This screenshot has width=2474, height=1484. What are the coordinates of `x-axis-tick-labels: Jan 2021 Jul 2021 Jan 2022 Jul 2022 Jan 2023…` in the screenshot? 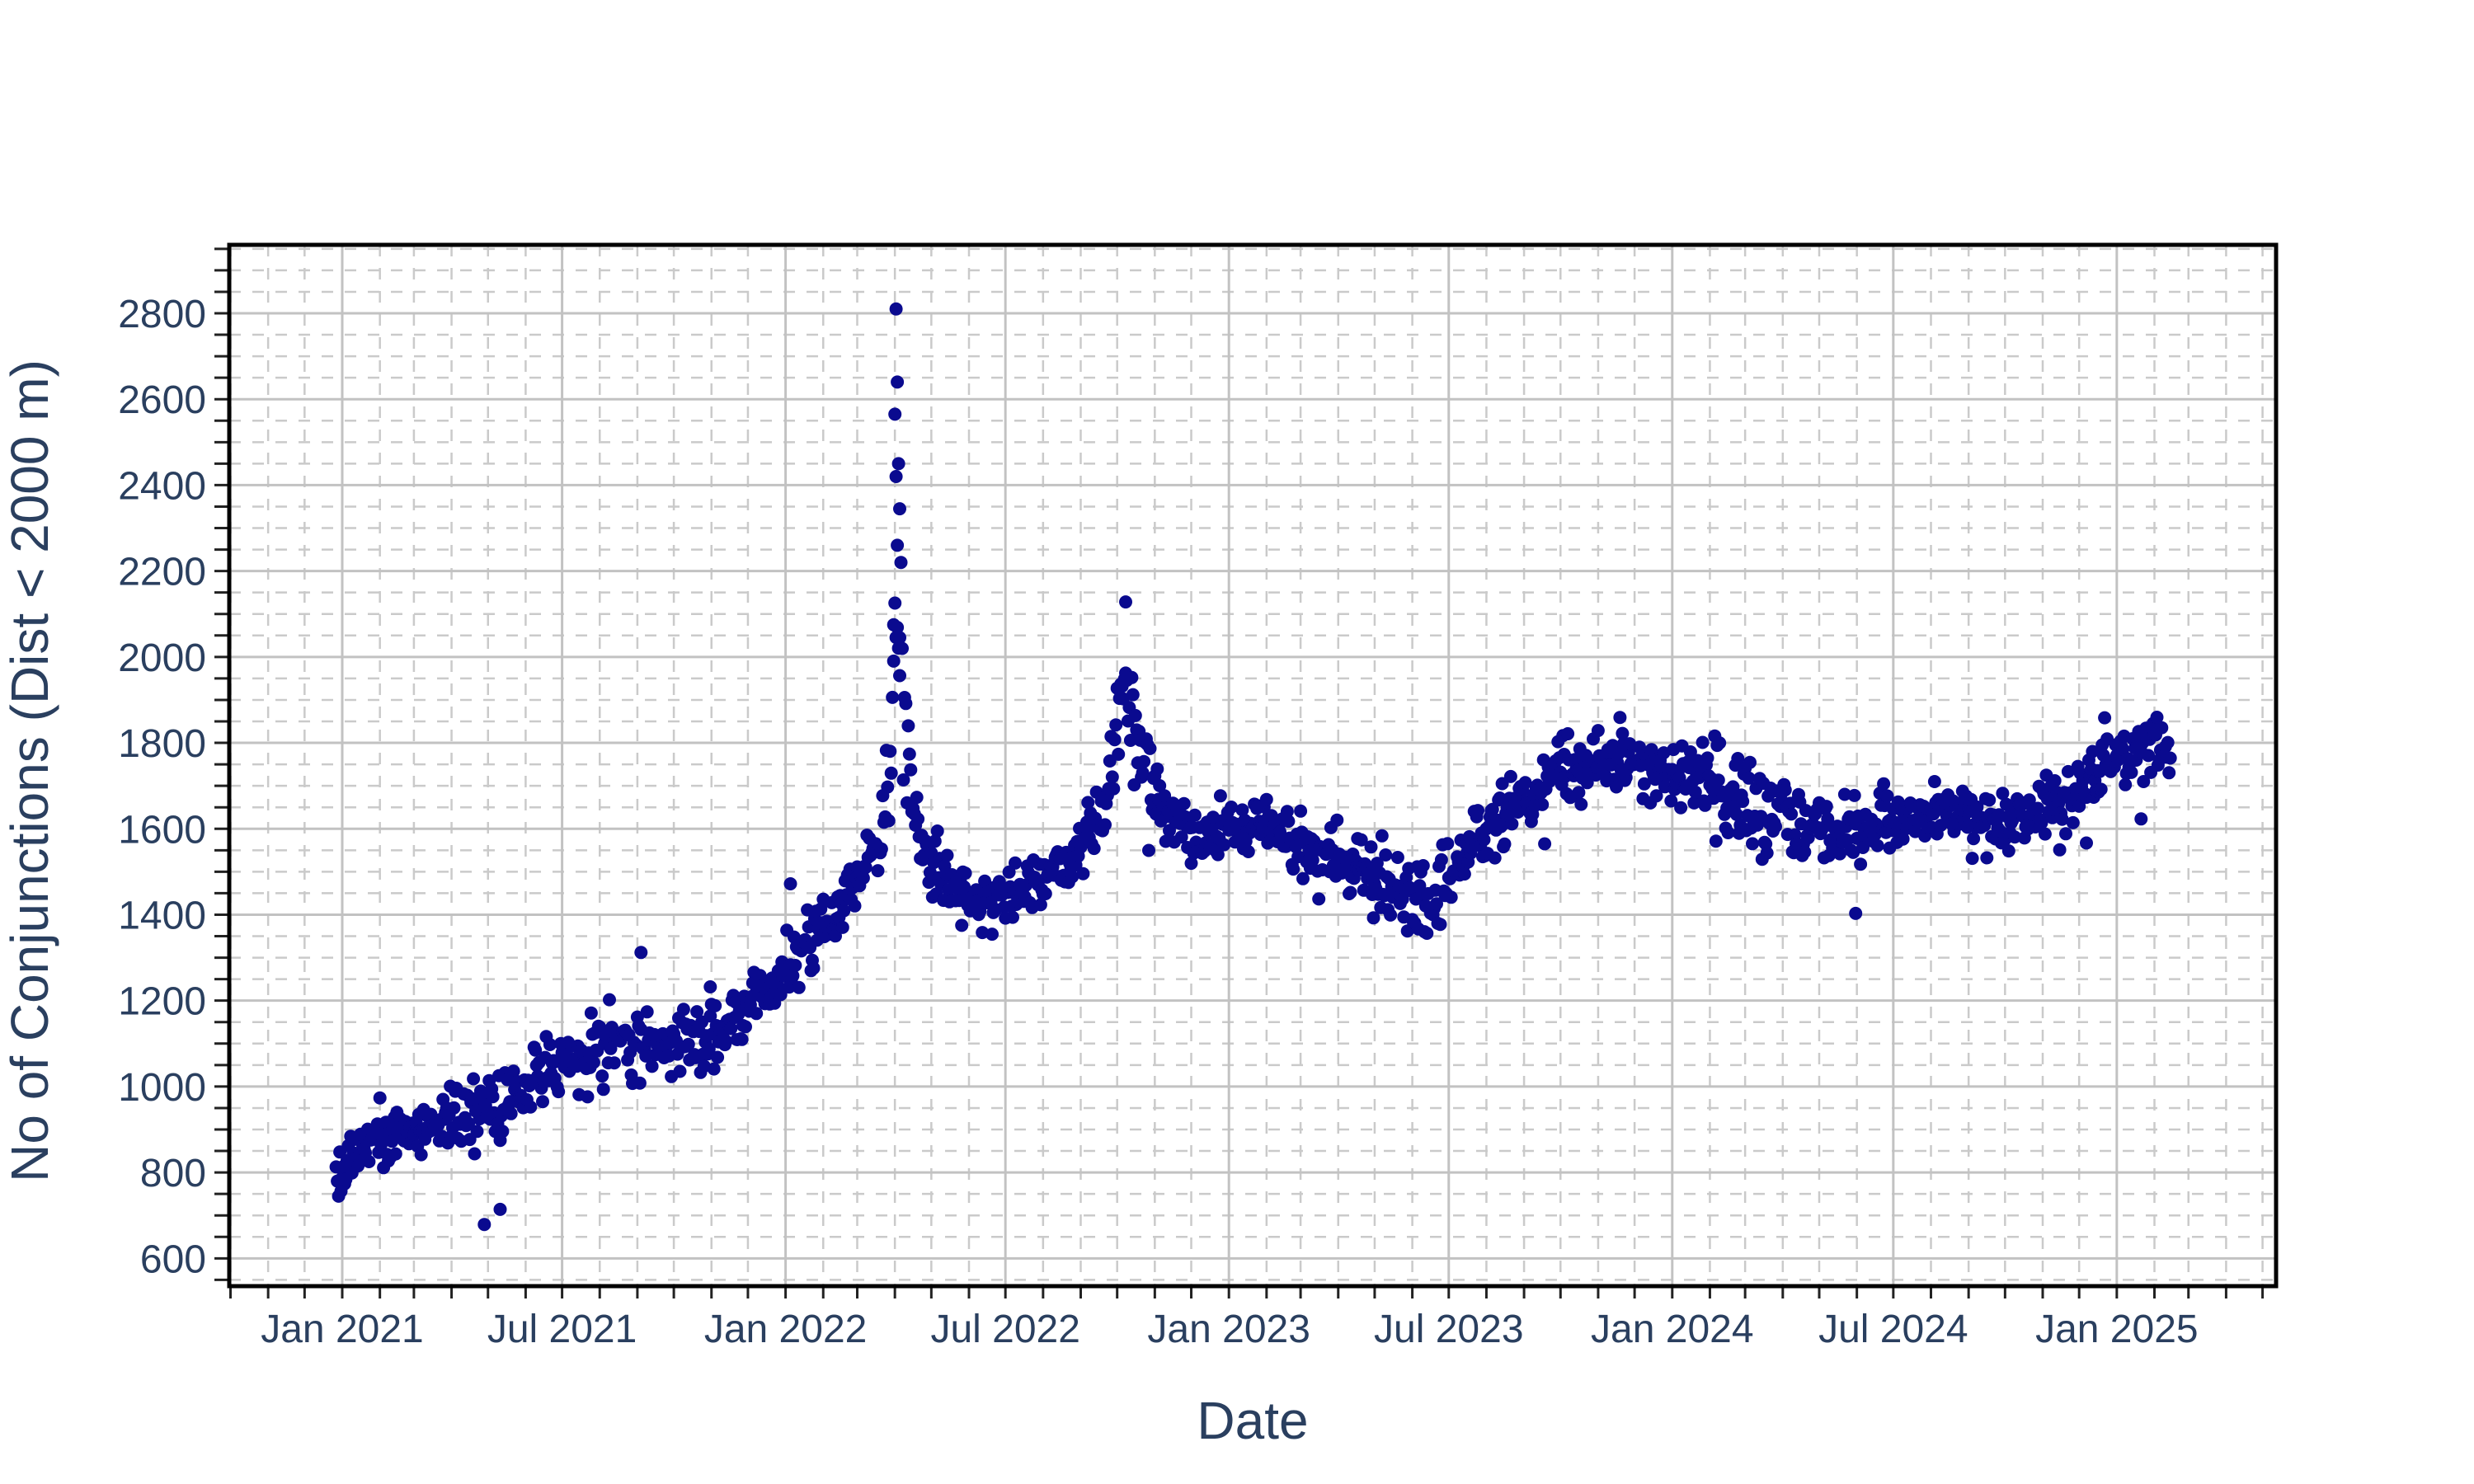 It's located at (1229, 1329).